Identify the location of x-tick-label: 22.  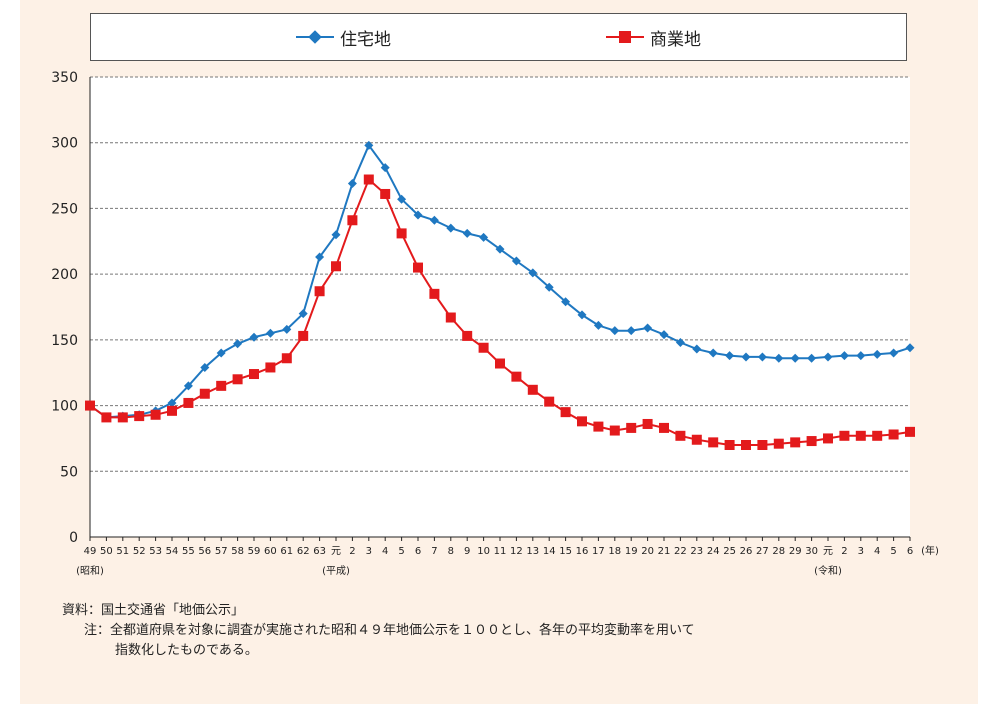
(680, 551).